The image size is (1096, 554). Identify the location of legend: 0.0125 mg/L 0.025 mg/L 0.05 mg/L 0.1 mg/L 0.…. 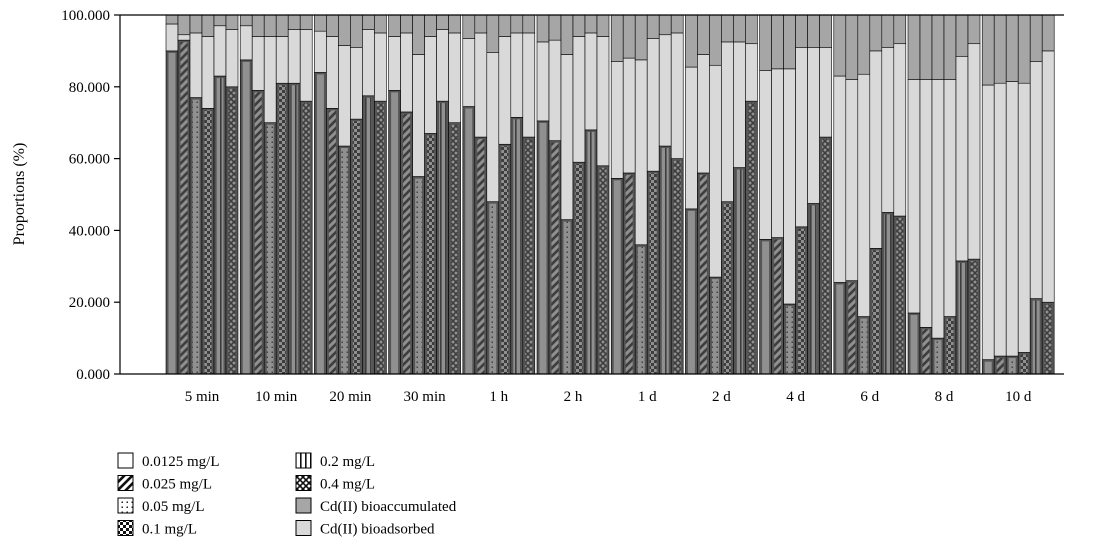
(287, 495).